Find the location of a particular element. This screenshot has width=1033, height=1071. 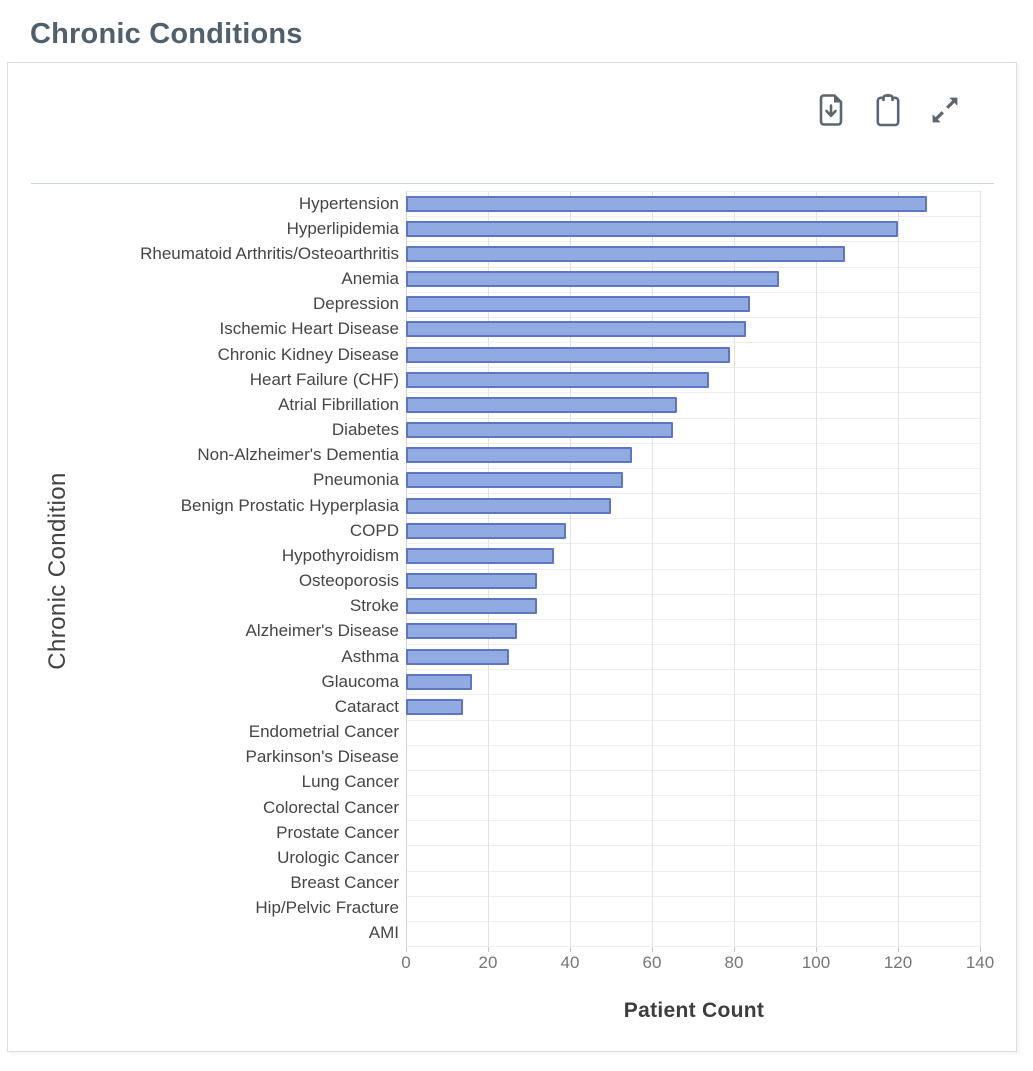

category-label: Atrial Fibrillation is located at coordinates (338, 404).